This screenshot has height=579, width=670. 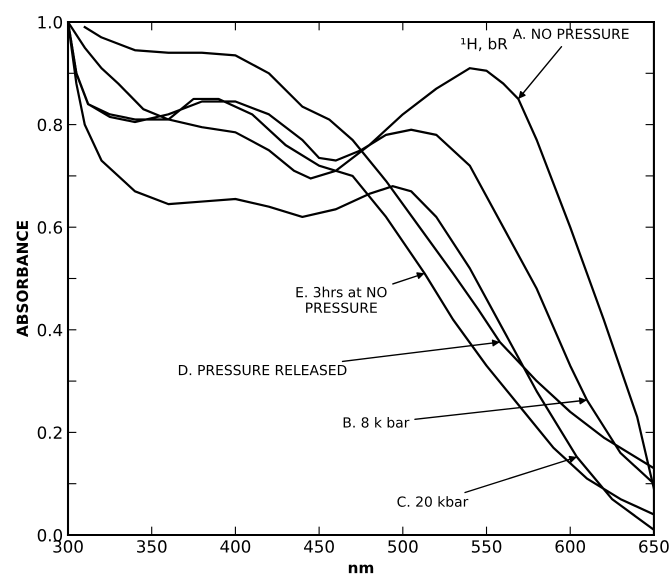 I want to click on y-tick-label: 0.4, so click(x=50, y=330).